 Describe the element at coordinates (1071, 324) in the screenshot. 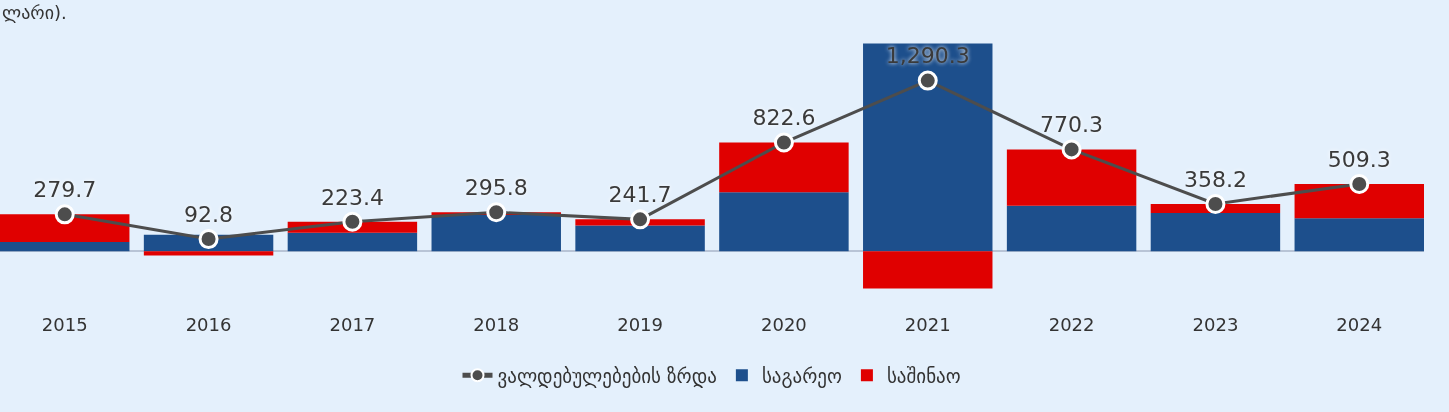

I see `x-tick-label: 2022` at that location.